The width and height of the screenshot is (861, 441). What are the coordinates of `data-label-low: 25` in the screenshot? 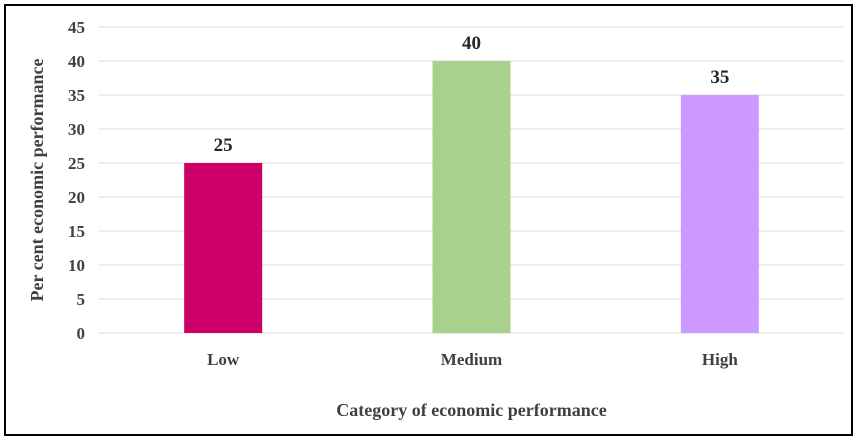 It's located at (223, 145).